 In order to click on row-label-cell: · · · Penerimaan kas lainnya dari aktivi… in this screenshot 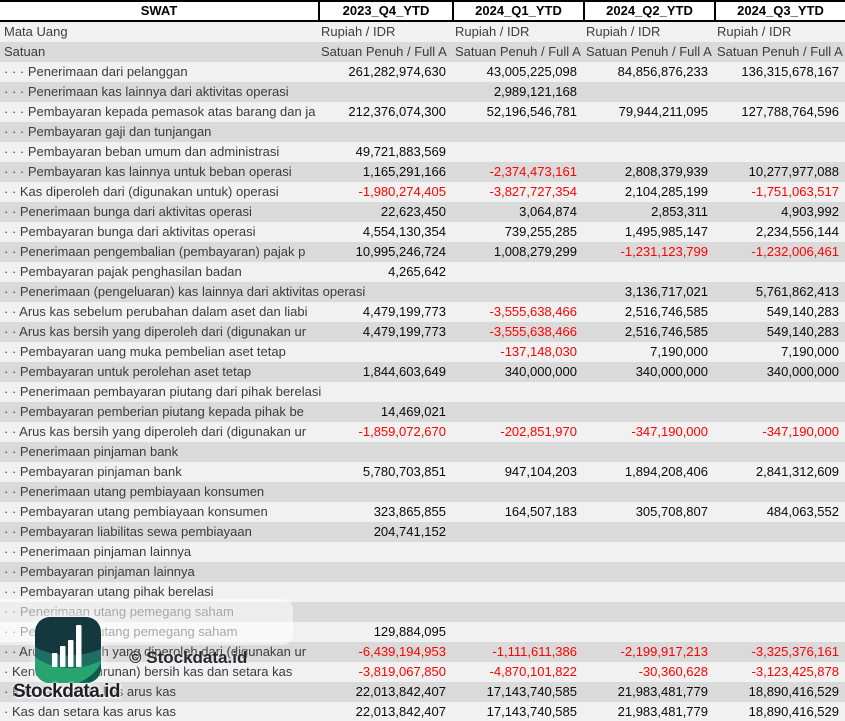, I will do `click(146, 91)`.